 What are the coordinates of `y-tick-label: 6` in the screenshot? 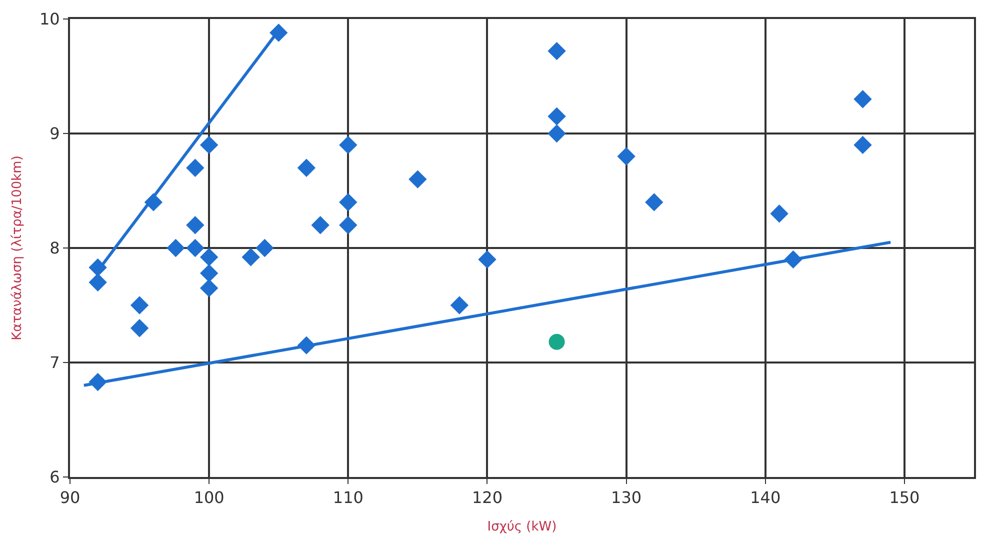 It's located at (55, 477).